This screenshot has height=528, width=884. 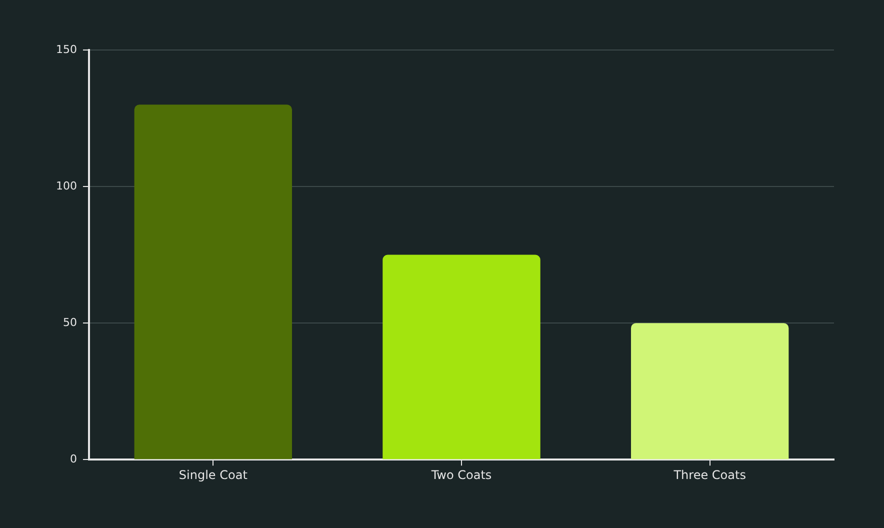 I want to click on y-tick-label: 50, so click(x=69, y=322).